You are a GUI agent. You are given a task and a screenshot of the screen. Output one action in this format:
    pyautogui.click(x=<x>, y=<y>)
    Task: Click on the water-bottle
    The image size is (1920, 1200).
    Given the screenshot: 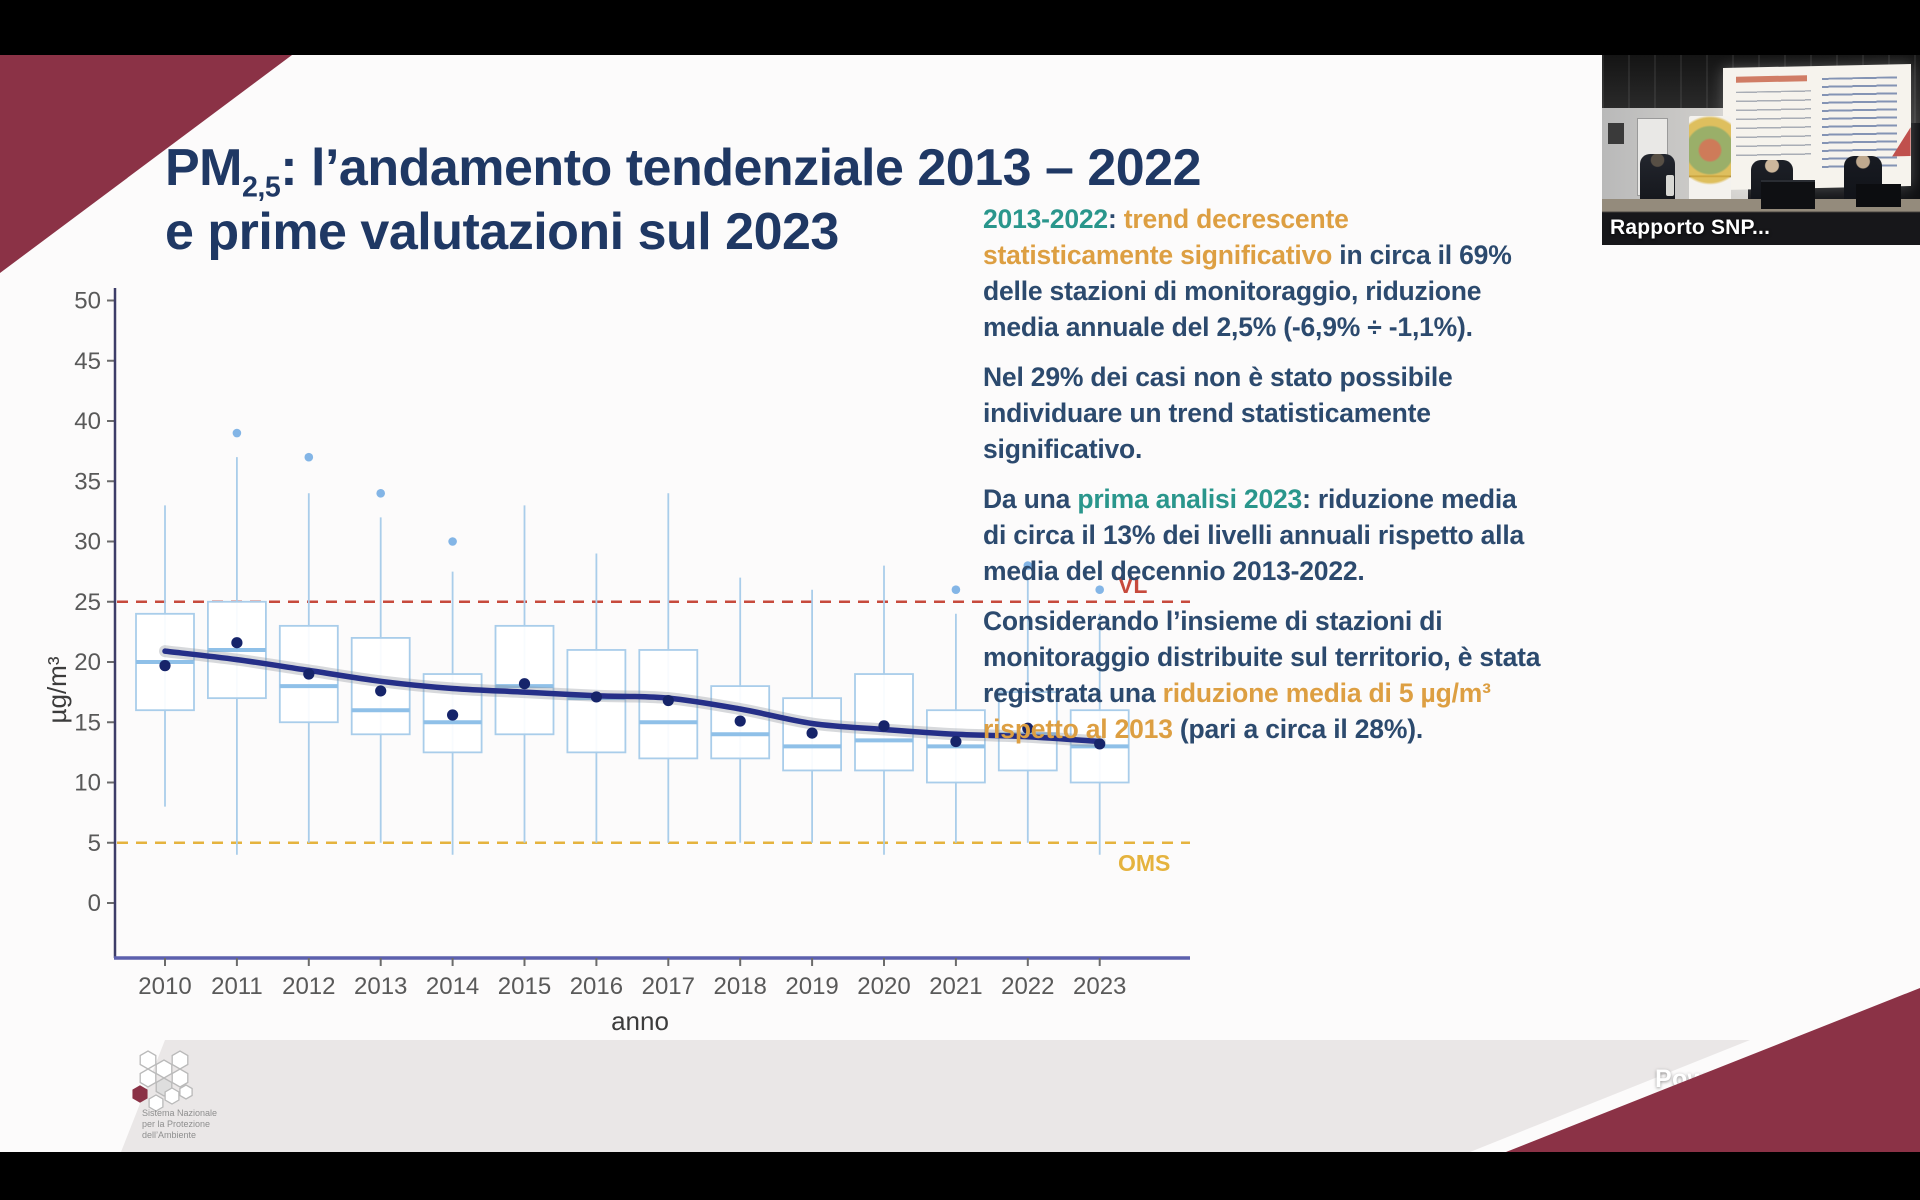 What is the action you would take?
    pyautogui.click(x=1669, y=185)
    